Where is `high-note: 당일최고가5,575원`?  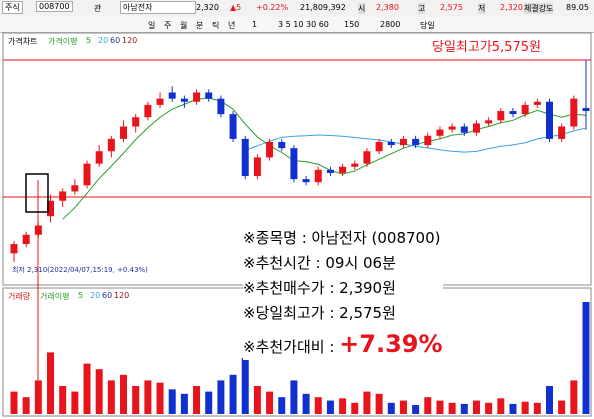
high-note: 당일최고가5,575원 is located at coordinates (486, 47).